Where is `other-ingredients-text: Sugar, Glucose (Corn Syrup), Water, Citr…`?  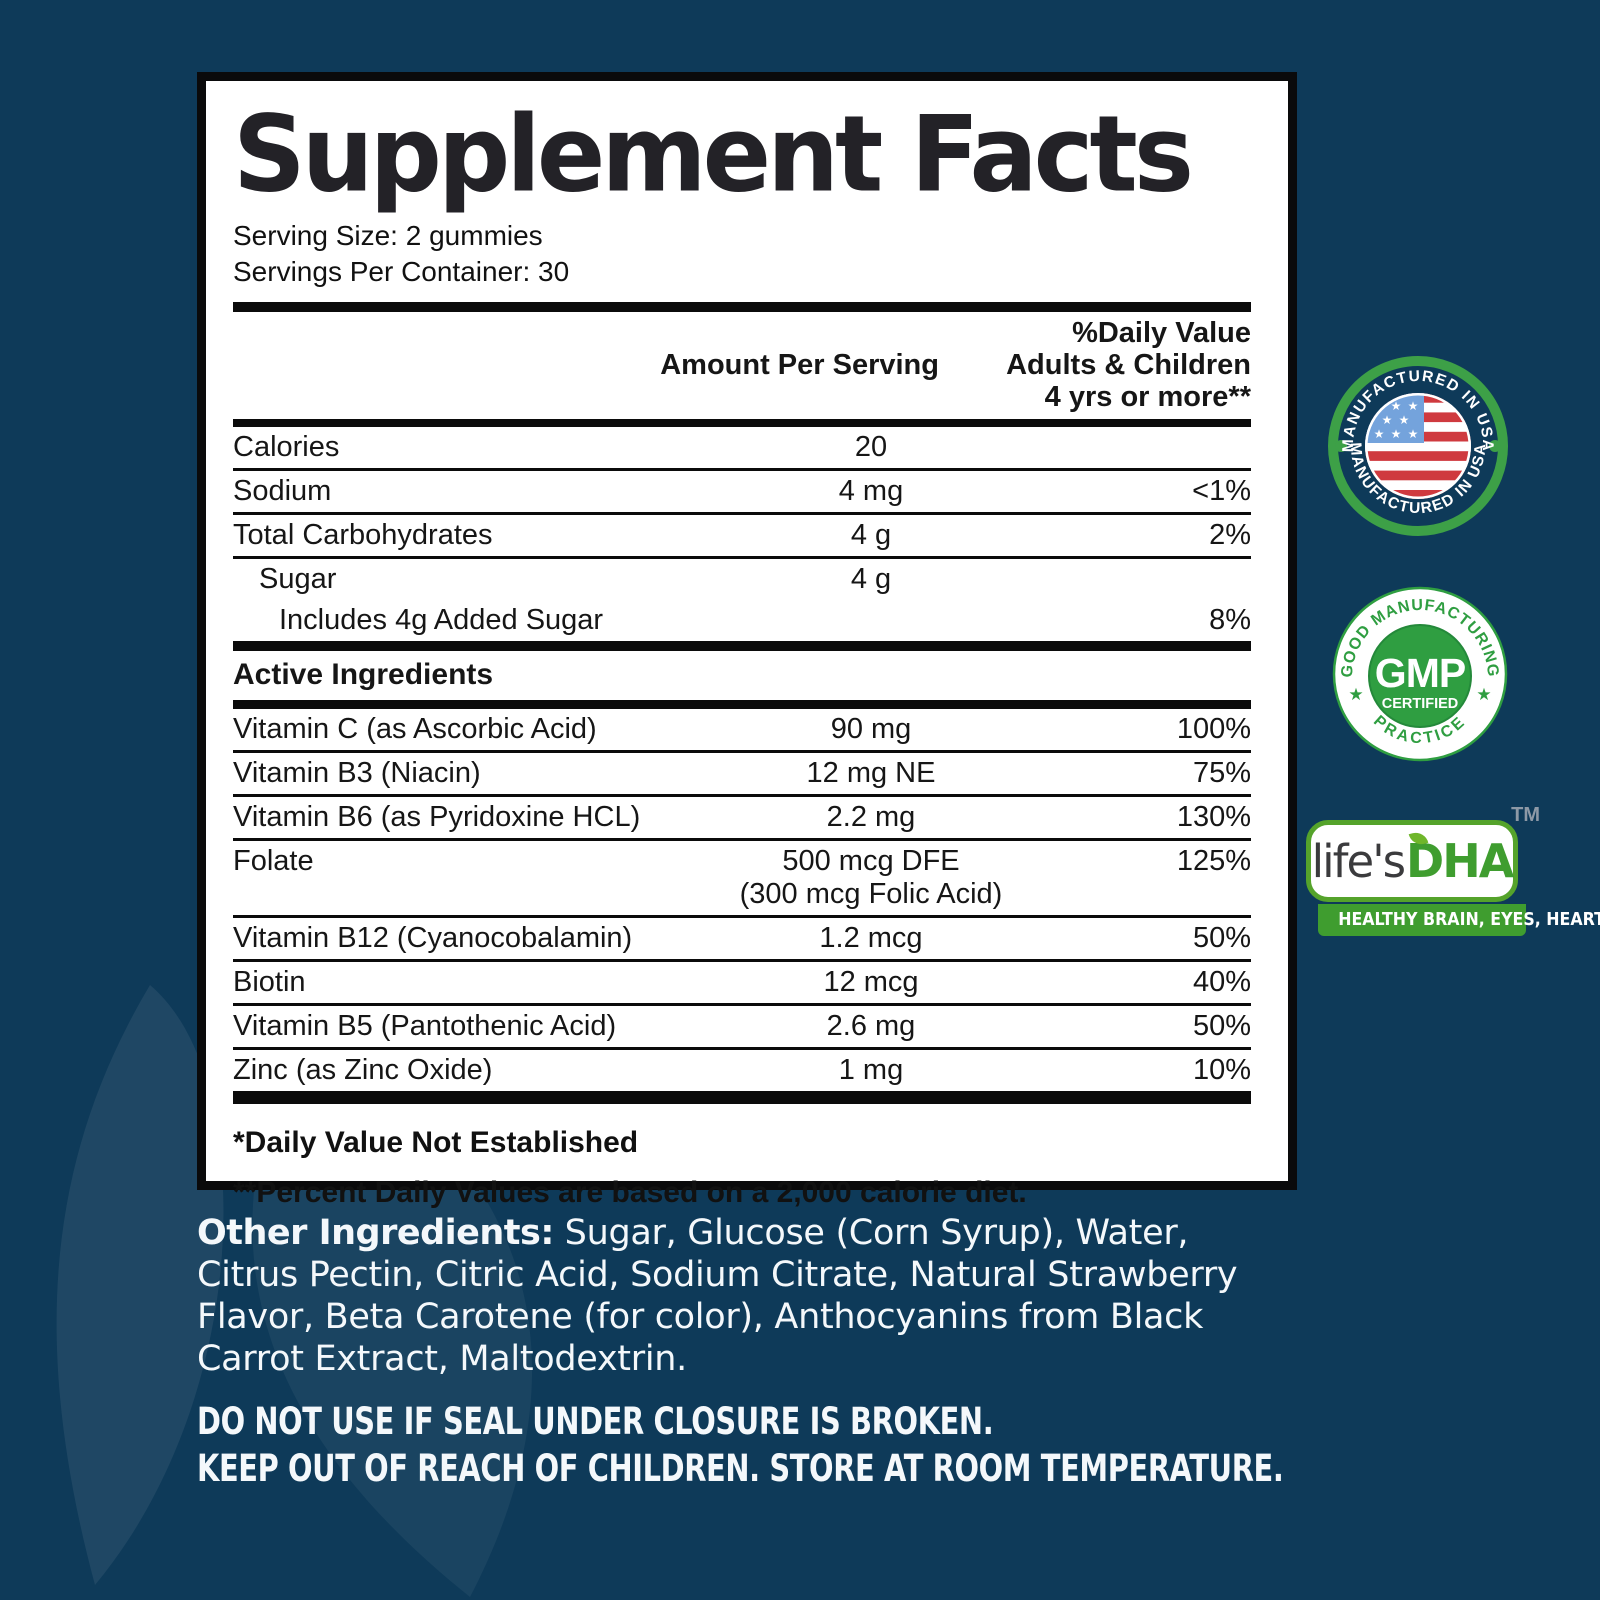
other-ingredients-text: Sugar, Glucose (Corn Syrup), Water, Citr… is located at coordinates (717, 1296).